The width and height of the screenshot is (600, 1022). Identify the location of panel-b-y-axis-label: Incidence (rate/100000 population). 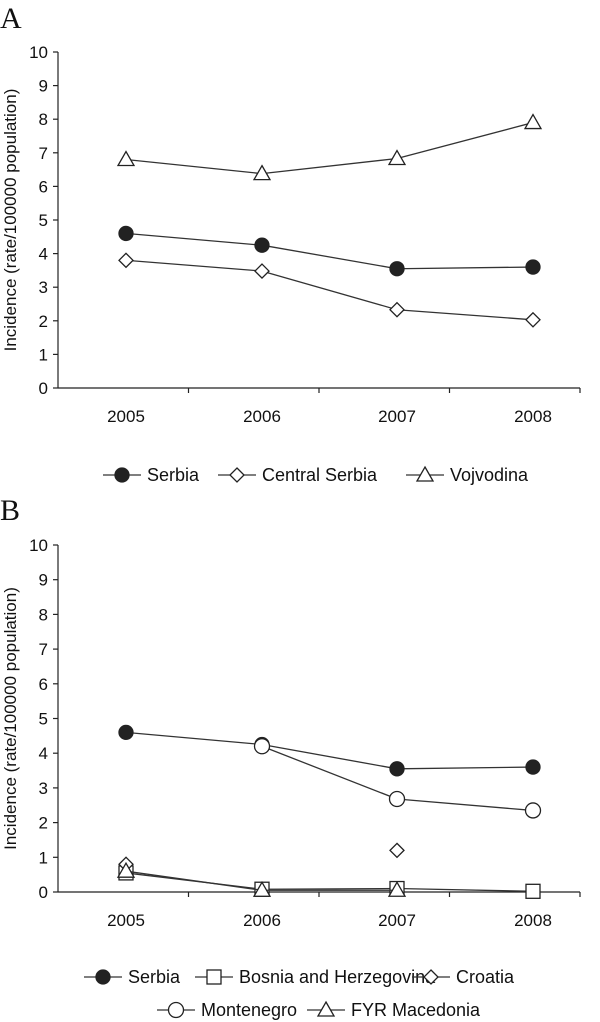
(10, 718).